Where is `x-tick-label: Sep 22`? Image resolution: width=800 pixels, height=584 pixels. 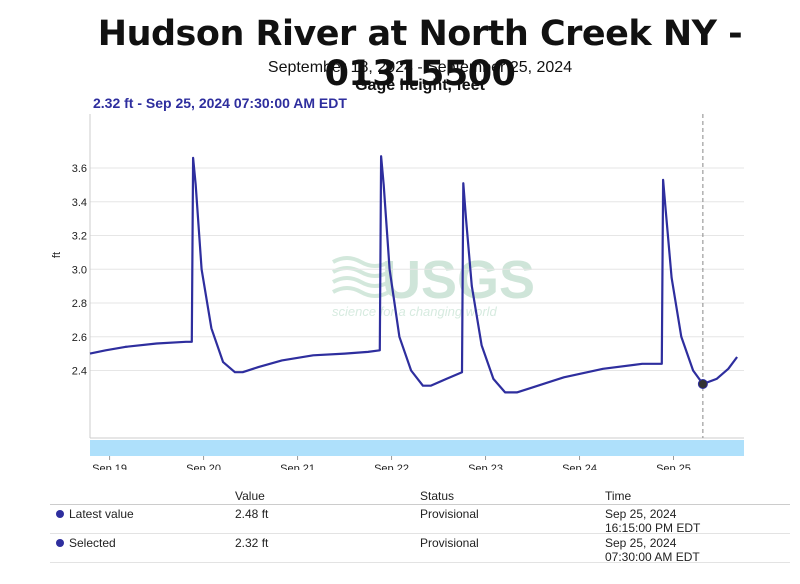 x-tick-label: Sep 22 is located at coordinates (391, 466).